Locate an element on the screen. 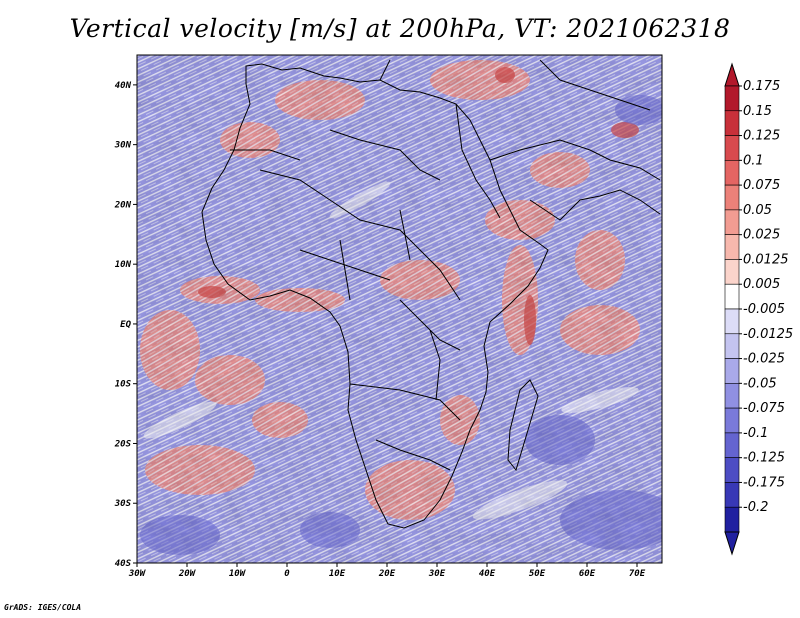  colorbar-label: -0.005 is located at coordinates (764, 309).